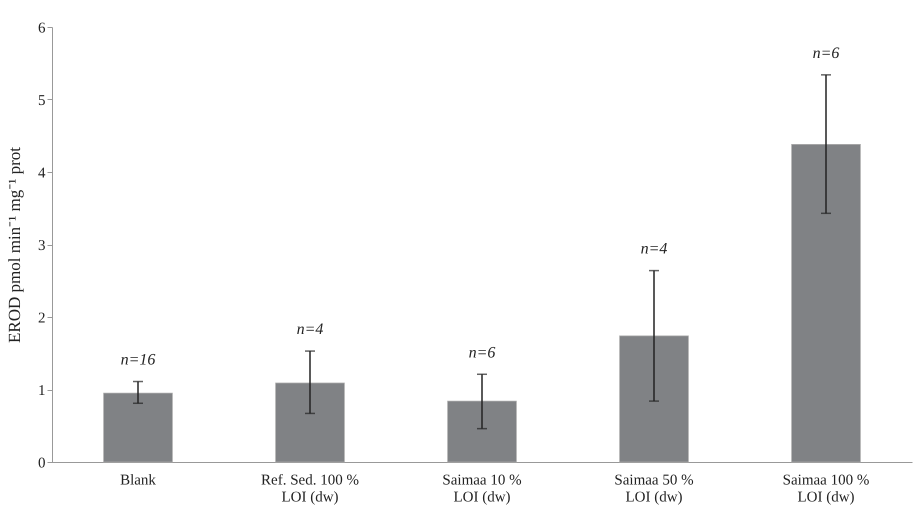 The height and width of the screenshot is (509, 922). I want to click on y-tick-label: 0, so click(42, 464).